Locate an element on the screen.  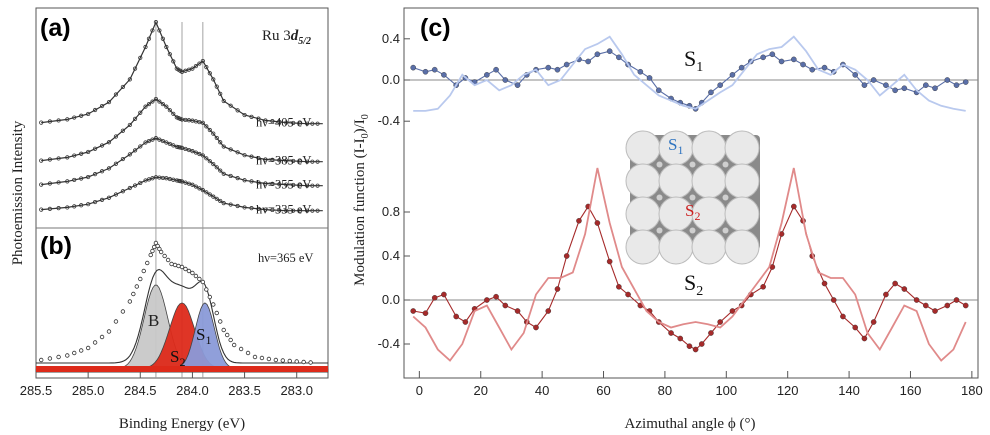
peak-label-S2: S2 is located at coordinates (177, 358).